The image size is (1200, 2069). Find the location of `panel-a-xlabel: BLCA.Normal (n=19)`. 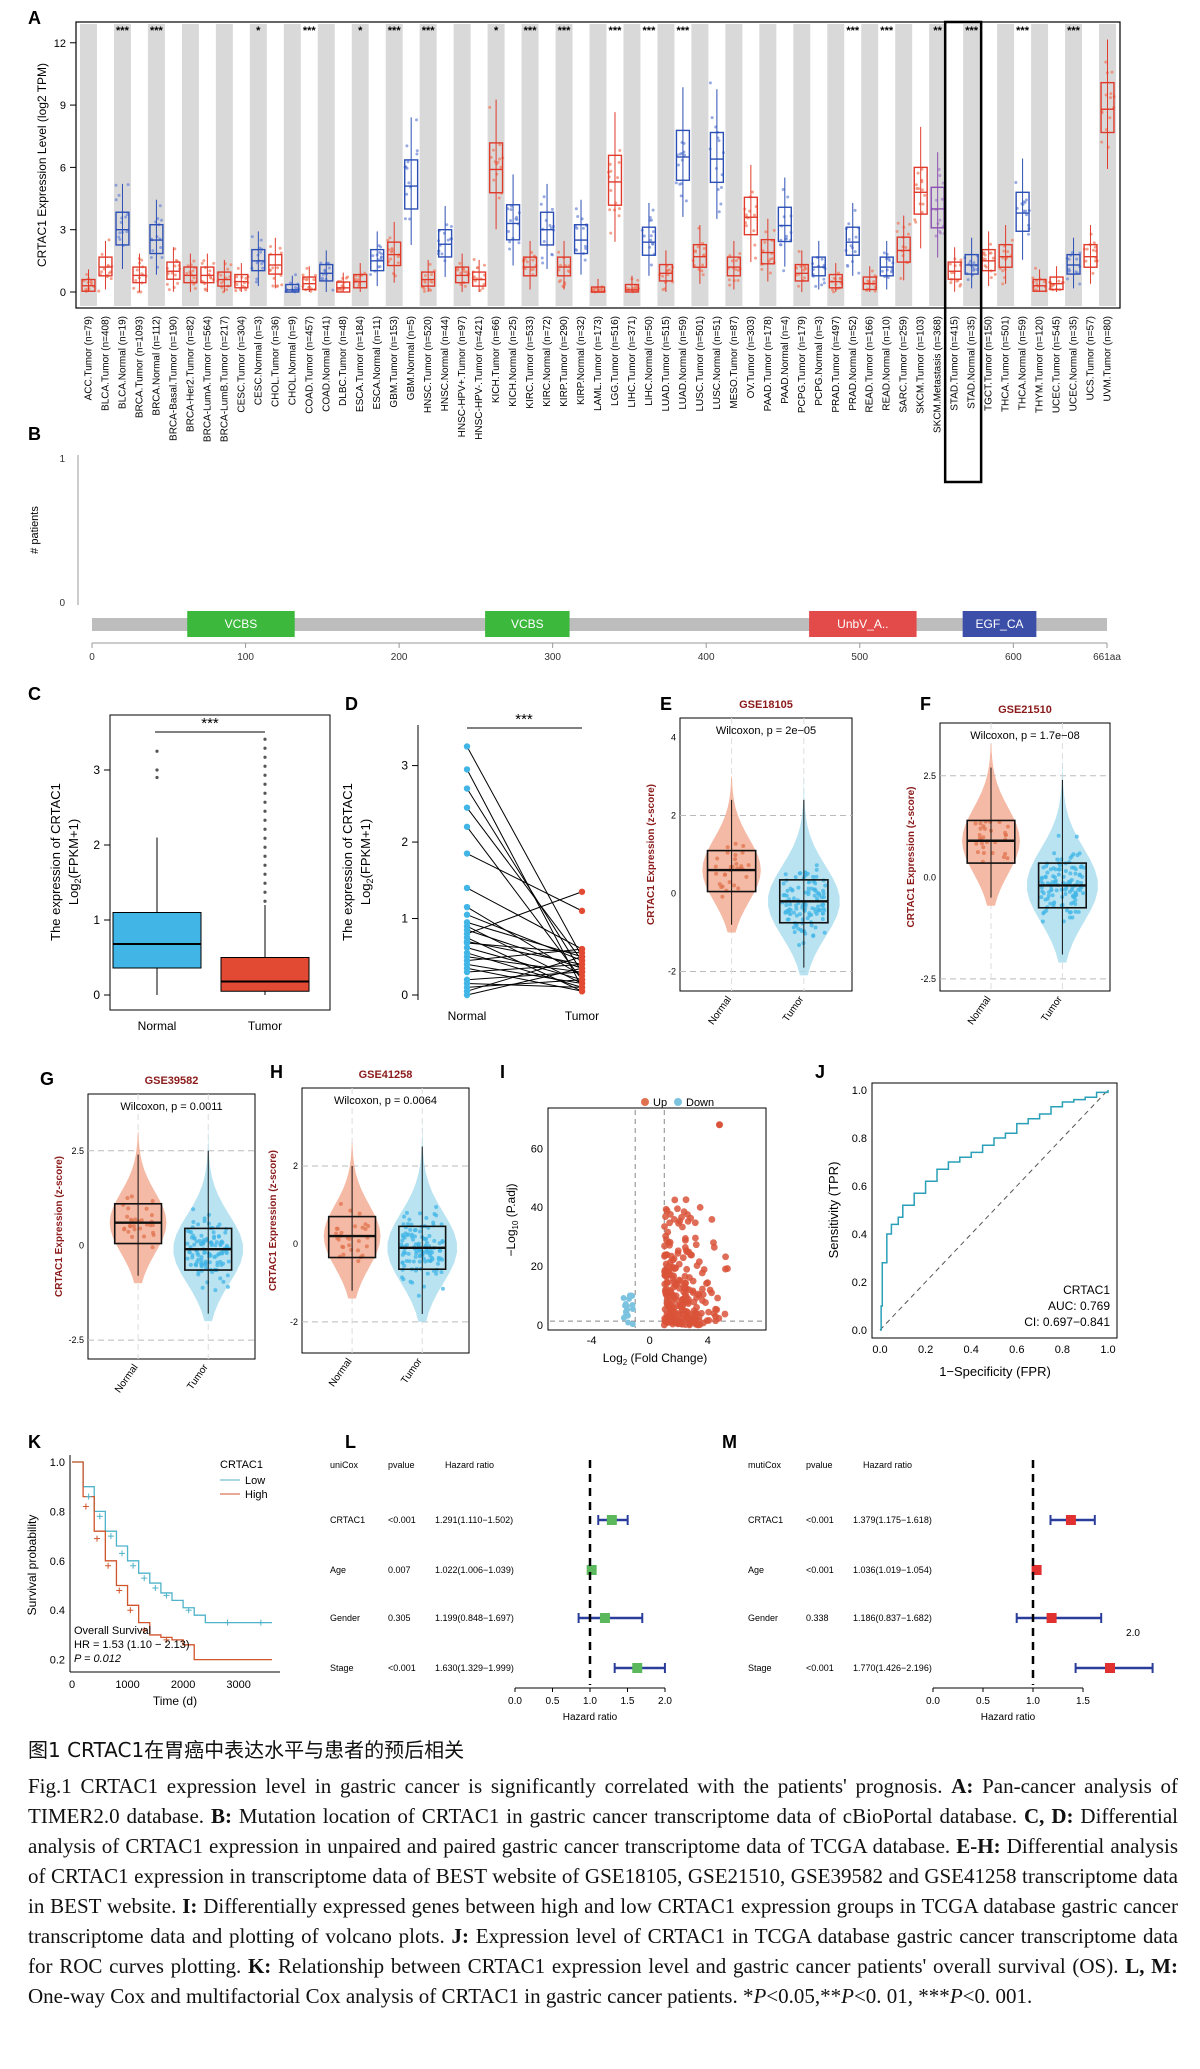

panel-a-xlabel: BLCA.Normal (n=19) is located at coordinates (122, 362).